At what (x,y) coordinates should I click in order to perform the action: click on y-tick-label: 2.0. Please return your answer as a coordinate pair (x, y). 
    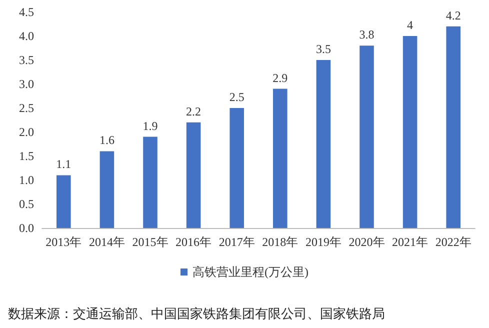
    Looking at the image, I should click on (26, 132).